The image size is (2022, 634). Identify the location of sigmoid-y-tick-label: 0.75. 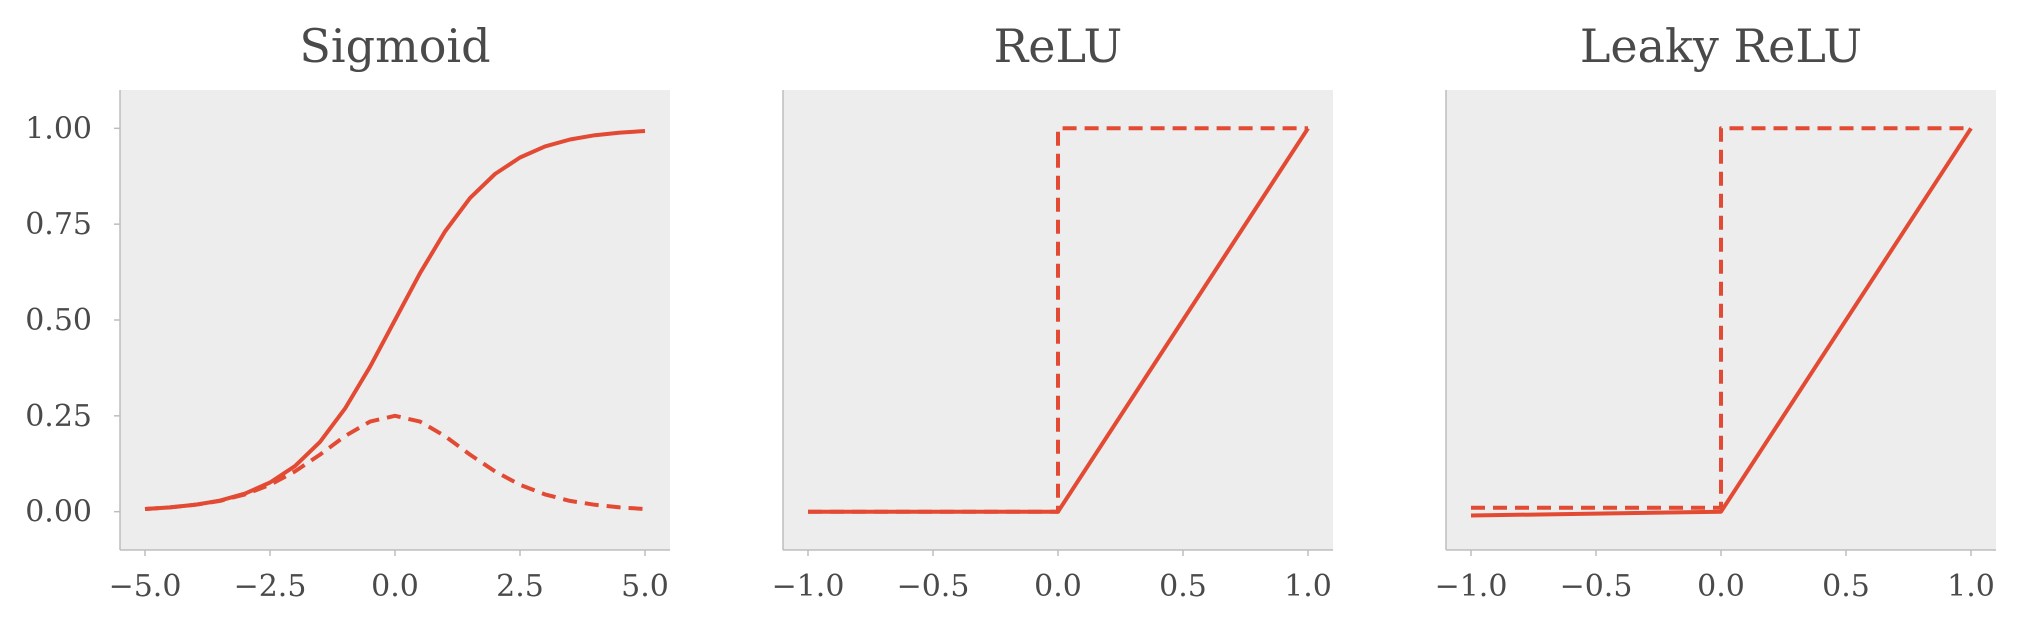
(58, 224).